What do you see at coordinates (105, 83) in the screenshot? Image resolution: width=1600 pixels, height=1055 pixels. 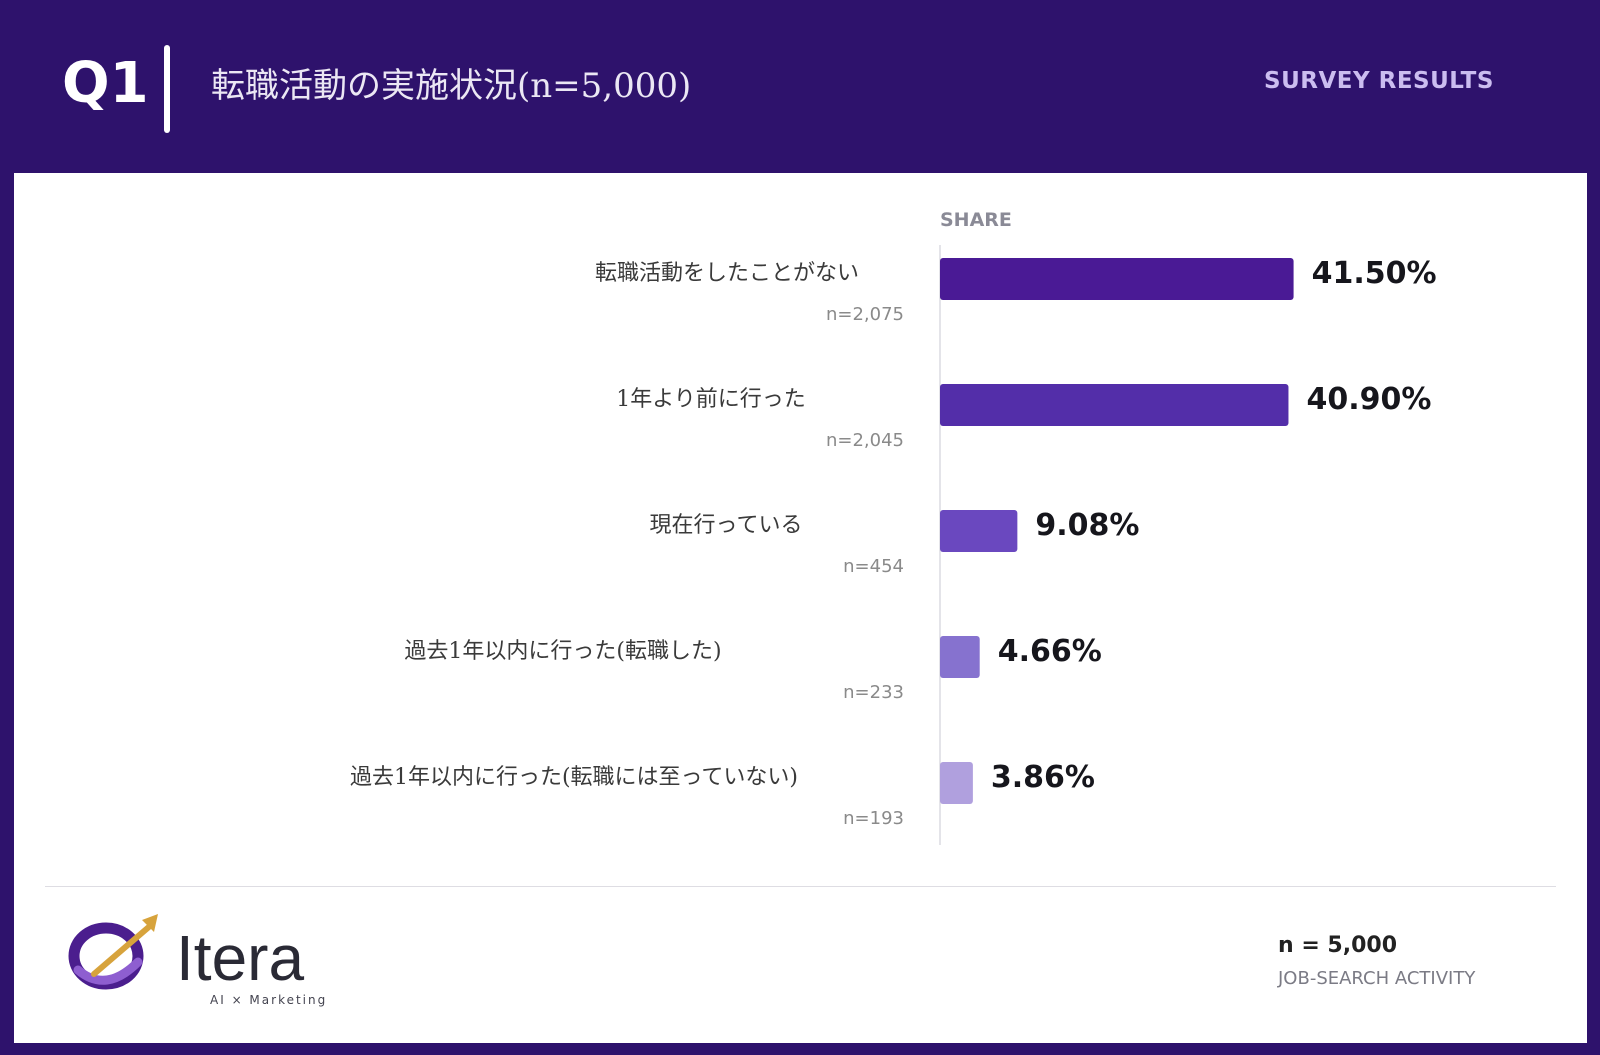 I see `question-number: Q1` at bounding box center [105, 83].